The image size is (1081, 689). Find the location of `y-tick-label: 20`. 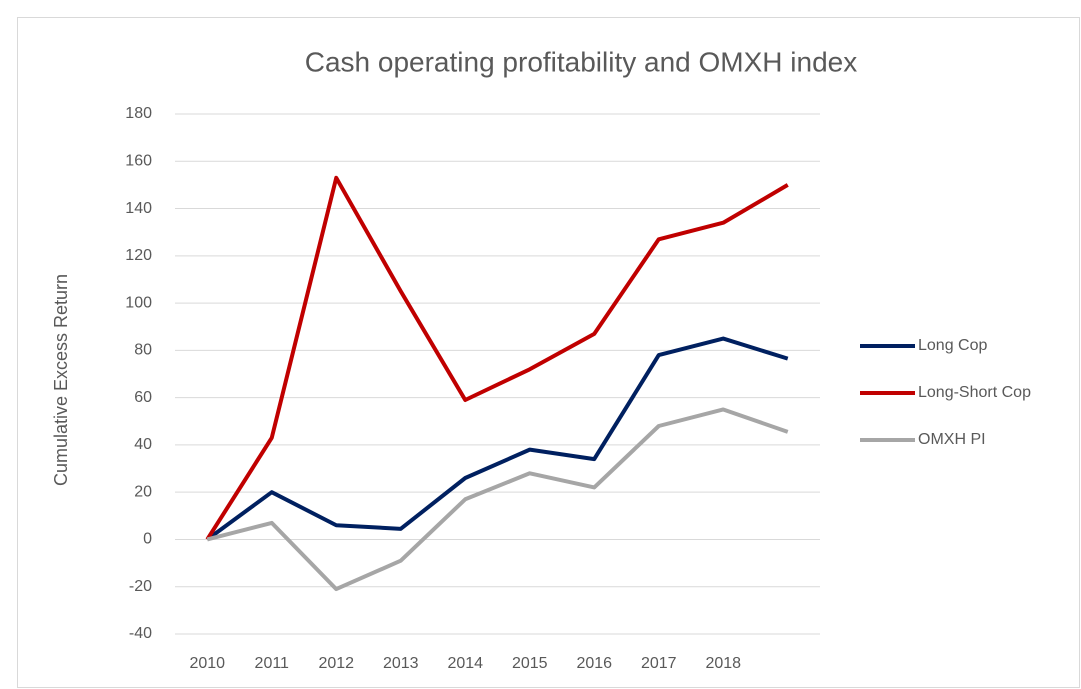

y-tick-label: 20 is located at coordinates (143, 491).